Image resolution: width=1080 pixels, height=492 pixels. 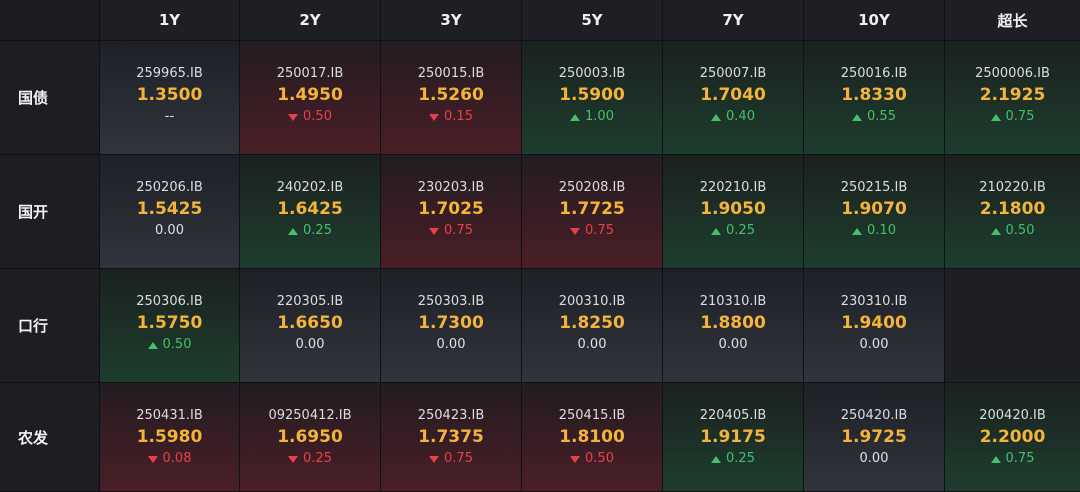 What do you see at coordinates (169, 209) in the screenshot?
I see `yield-value: 1.5425` at bounding box center [169, 209].